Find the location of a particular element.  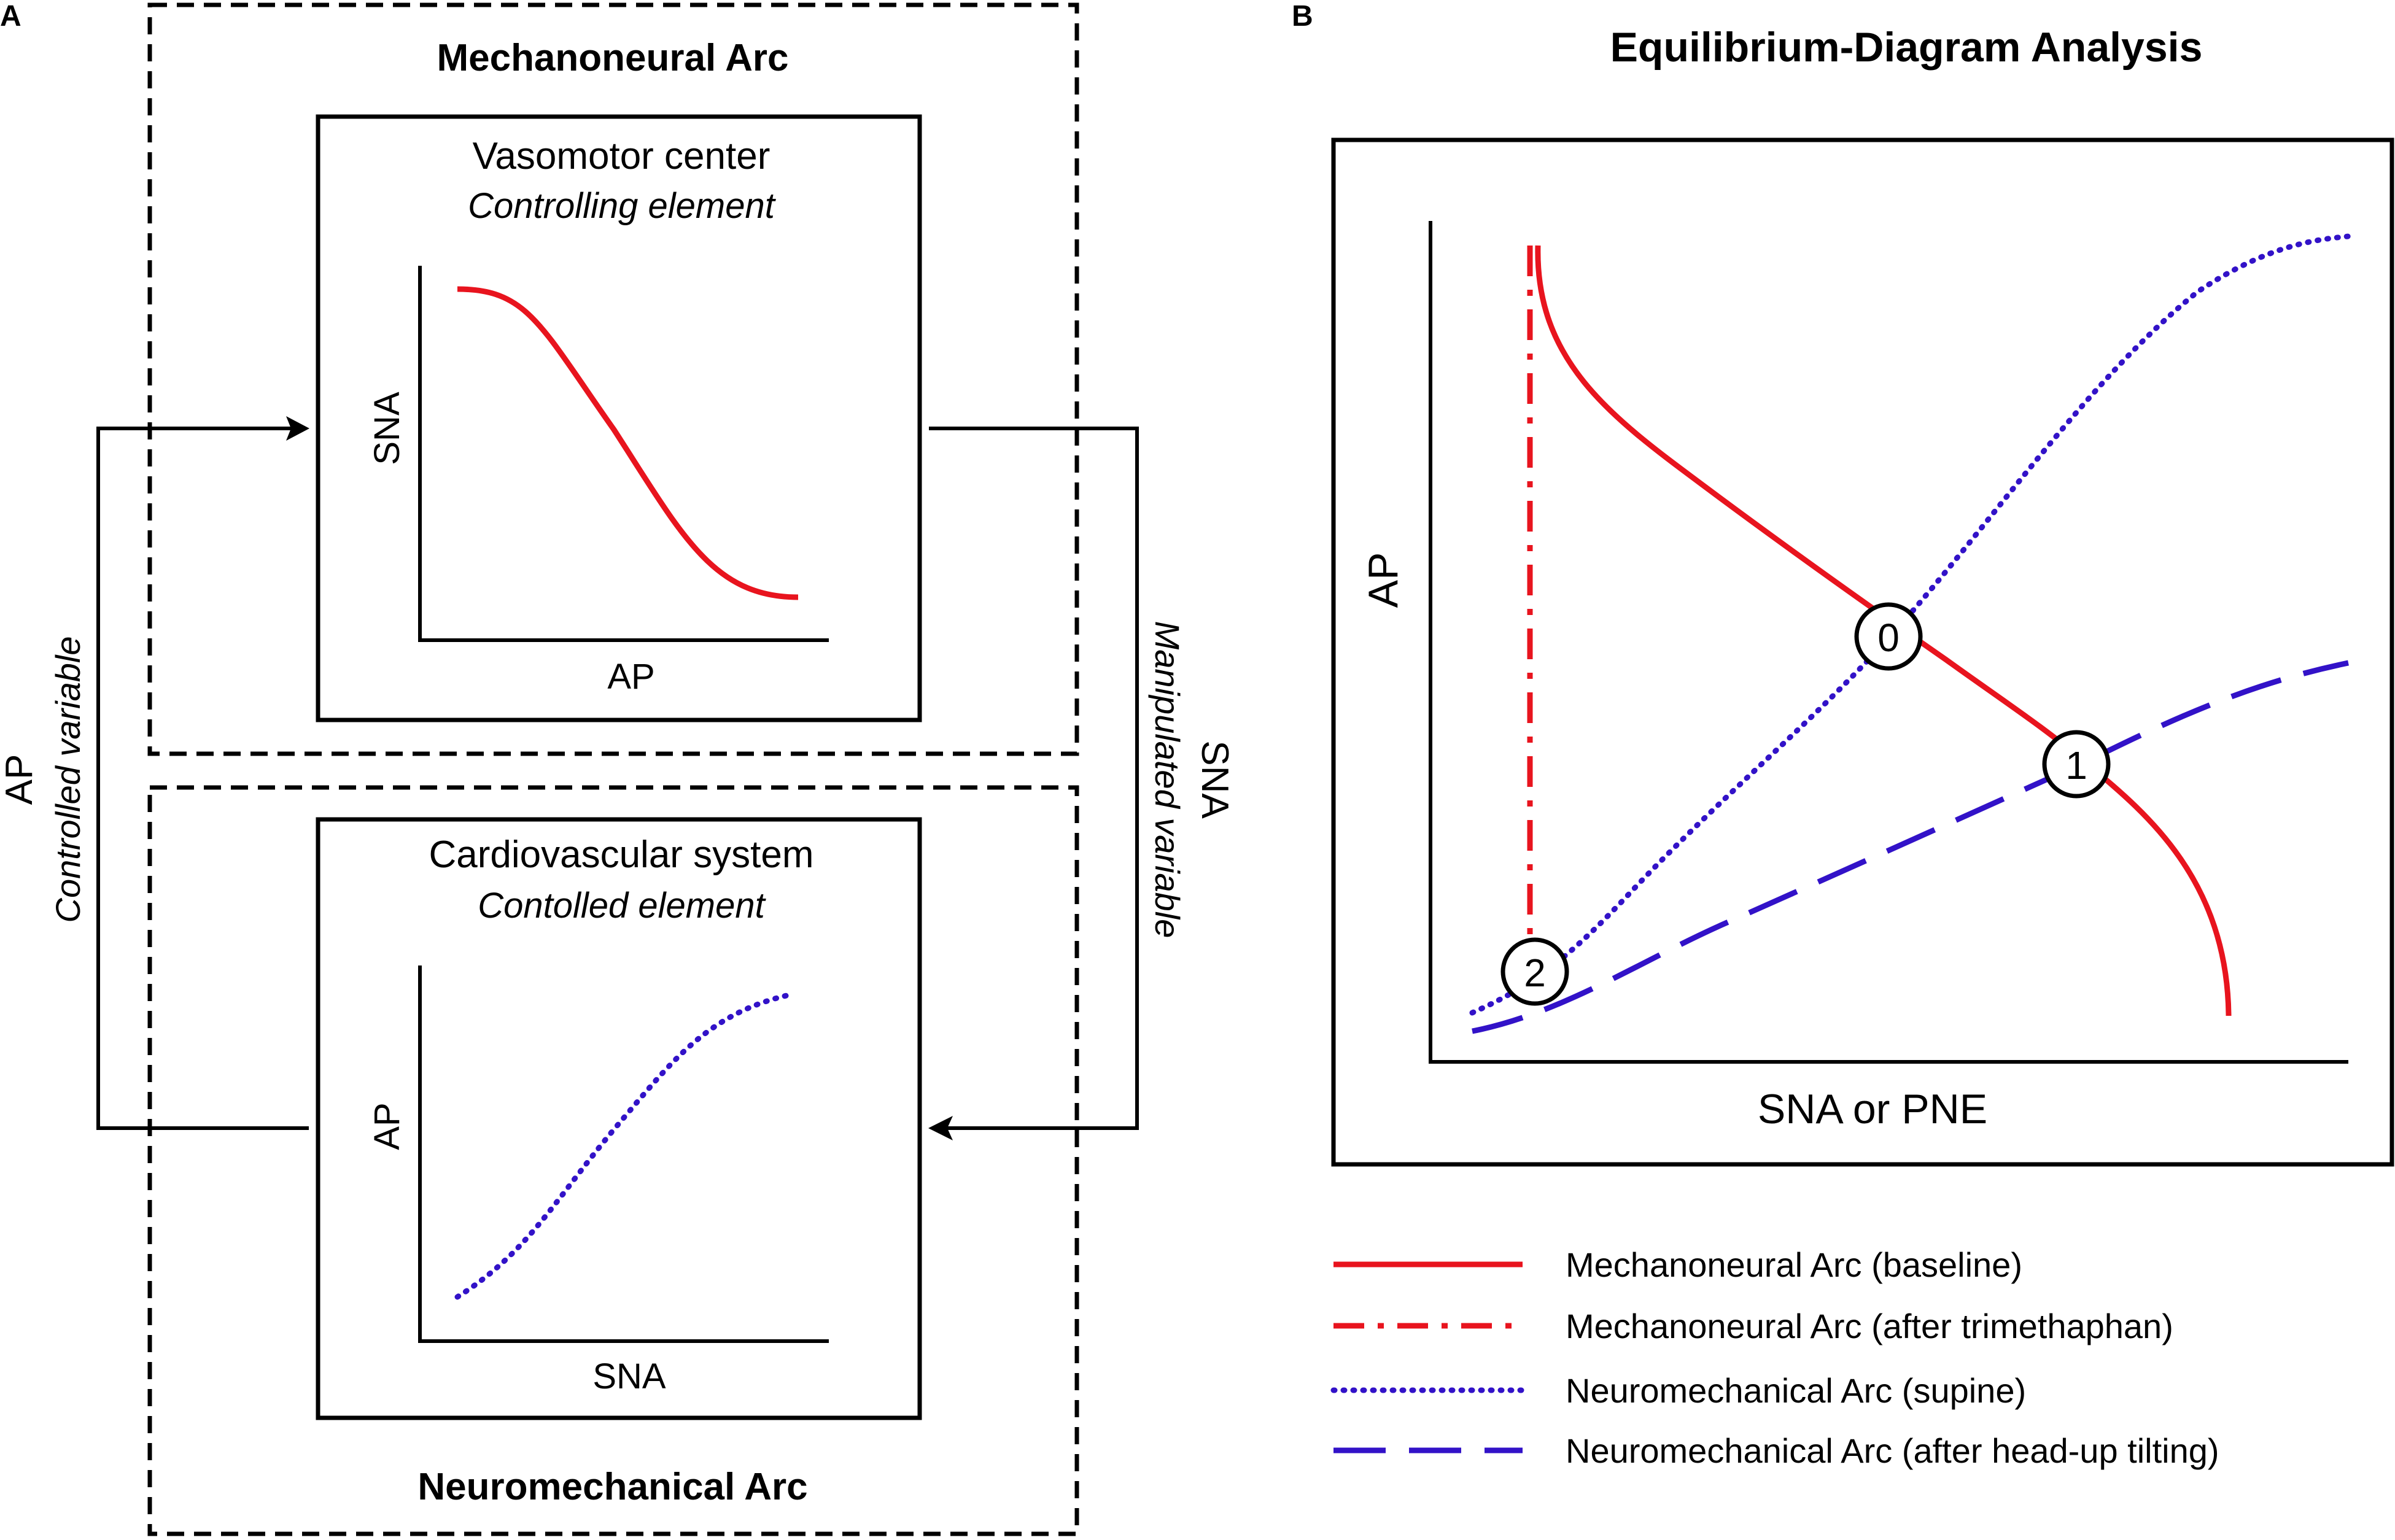

controlled-x-label: SNA is located at coordinates (629, 1376).